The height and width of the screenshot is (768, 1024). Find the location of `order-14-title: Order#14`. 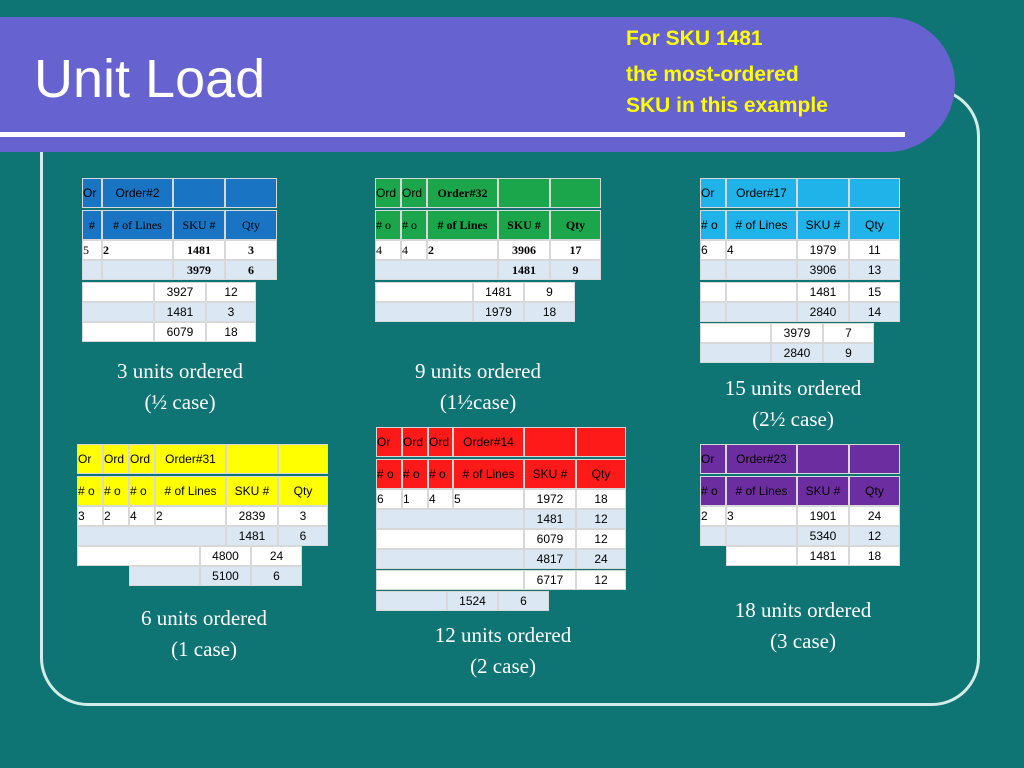

order-14-title: Order#14 is located at coordinates (488, 442).